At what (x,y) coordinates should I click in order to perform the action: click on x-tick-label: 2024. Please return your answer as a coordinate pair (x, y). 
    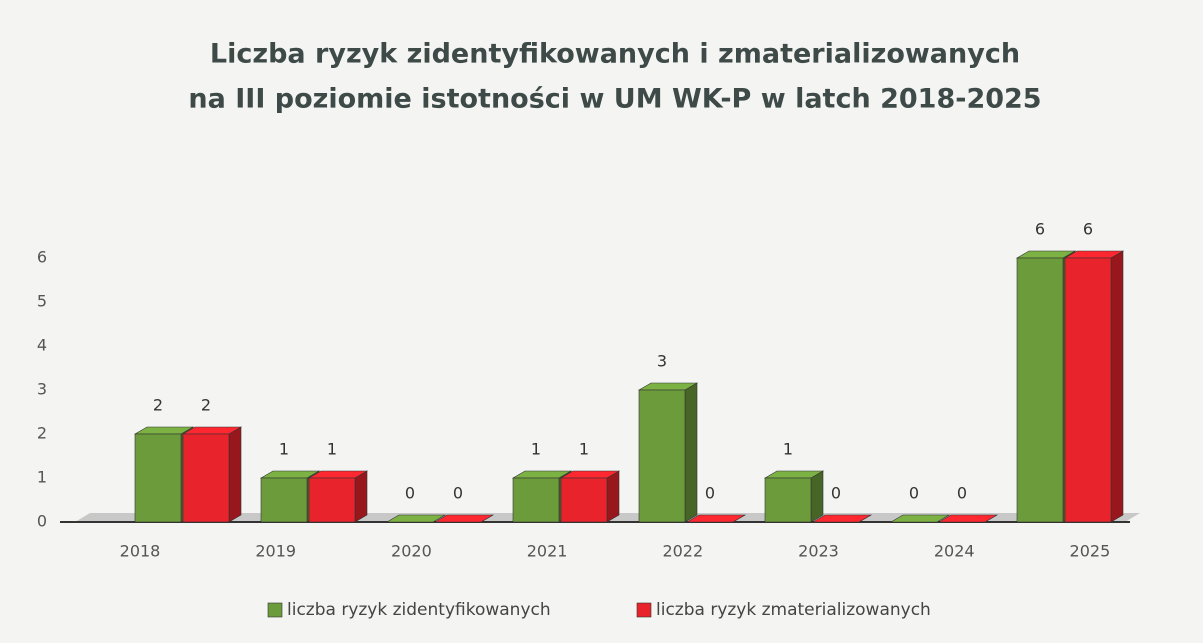
    Looking at the image, I should click on (954, 551).